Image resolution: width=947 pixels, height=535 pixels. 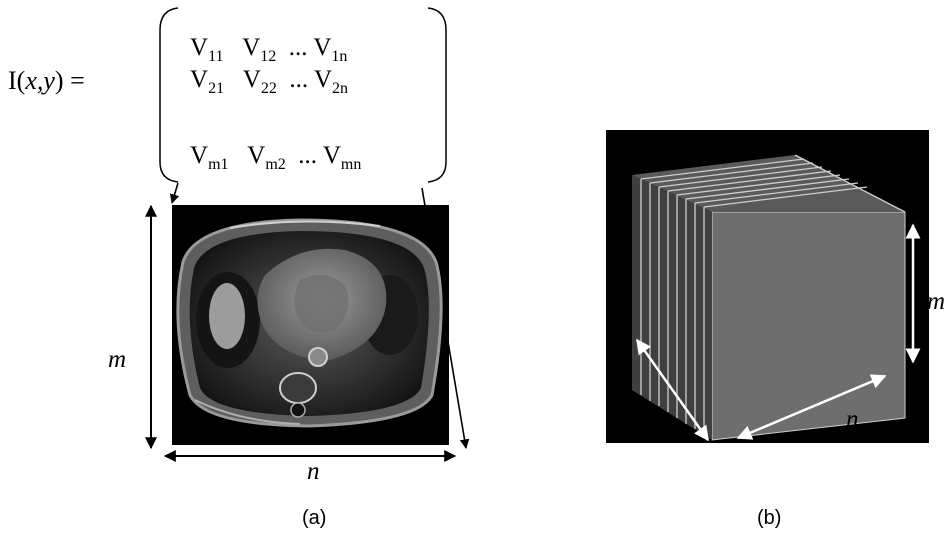 What do you see at coordinates (342, 157) in the screenshot?
I see `matrix-cell: Vmn` at bounding box center [342, 157].